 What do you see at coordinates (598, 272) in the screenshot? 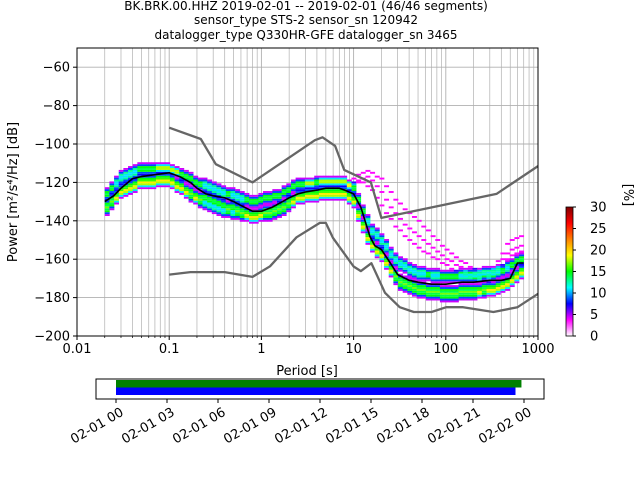
I see `colorbar-tick-label: 15` at bounding box center [598, 272].